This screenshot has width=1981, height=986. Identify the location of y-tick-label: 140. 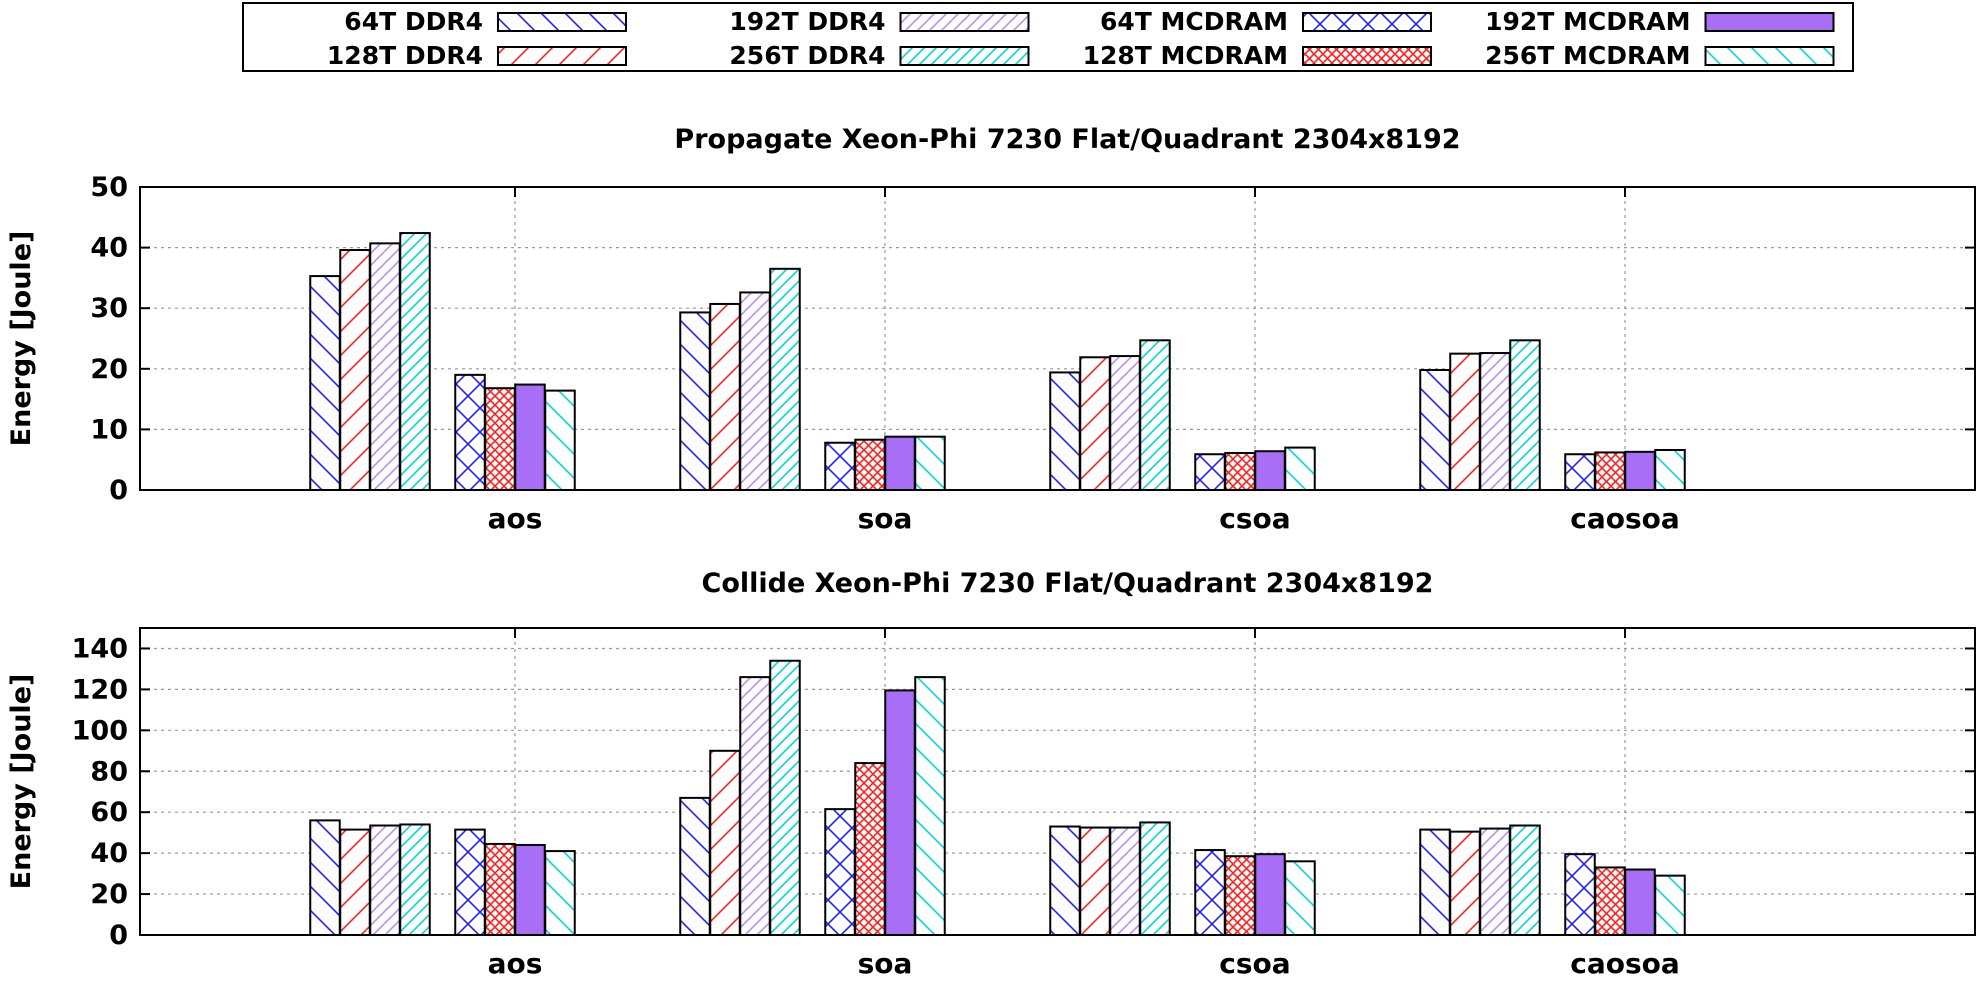
(100, 648).